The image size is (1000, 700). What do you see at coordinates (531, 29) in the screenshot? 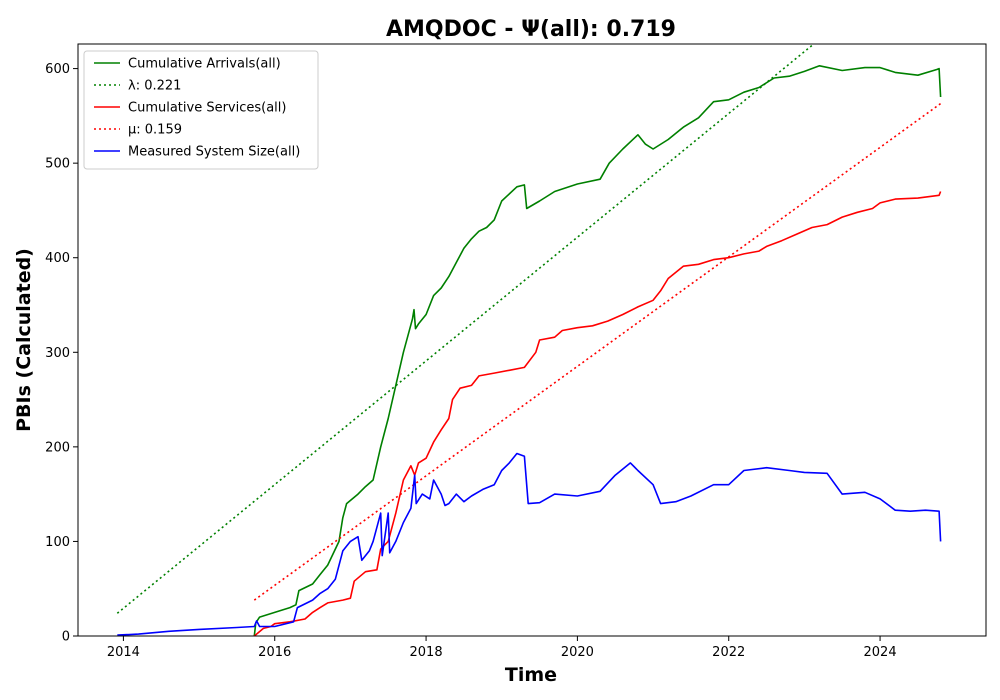
I see `chart-title: AMQDOC - Ψ(all): 0.719` at bounding box center [531, 29].